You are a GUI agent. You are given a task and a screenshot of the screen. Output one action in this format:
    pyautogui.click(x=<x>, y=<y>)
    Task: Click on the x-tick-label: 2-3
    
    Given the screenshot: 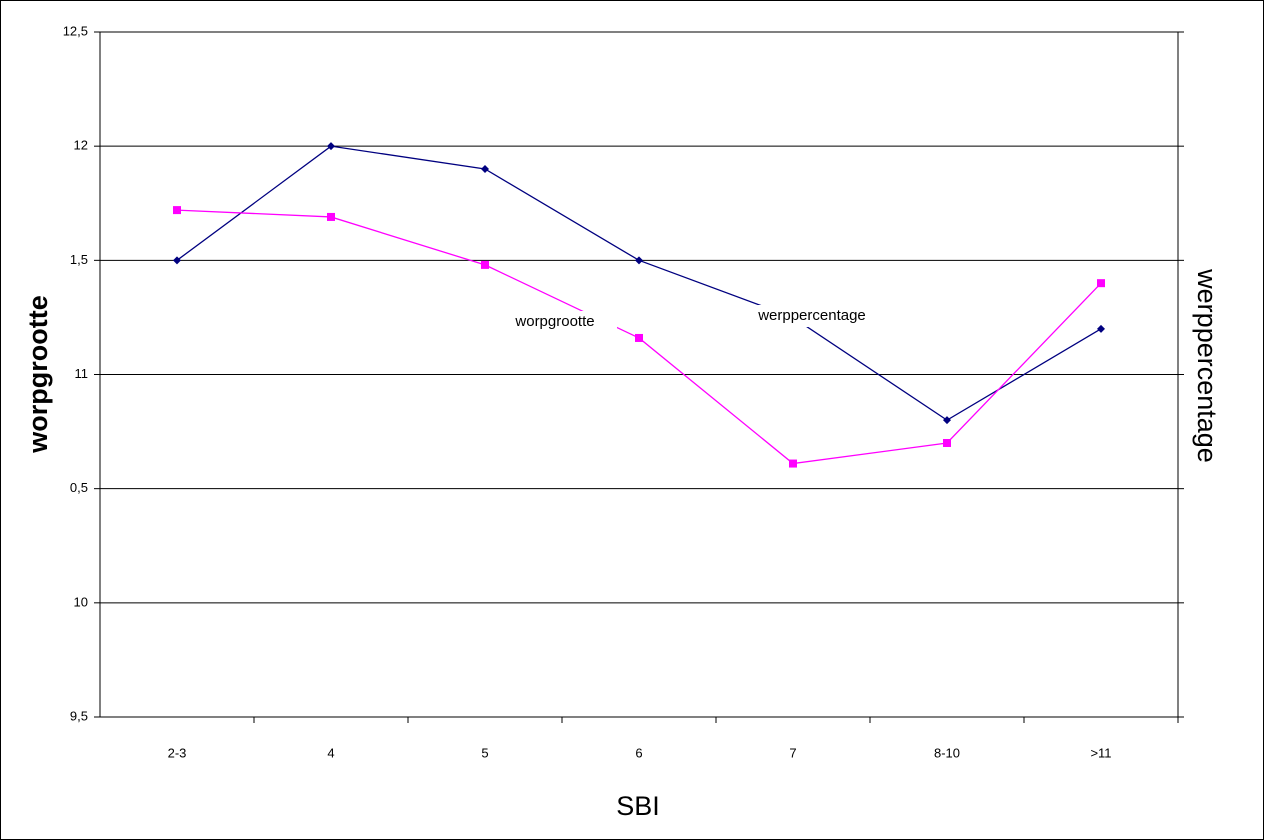 What is the action you would take?
    pyautogui.click(x=177, y=752)
    